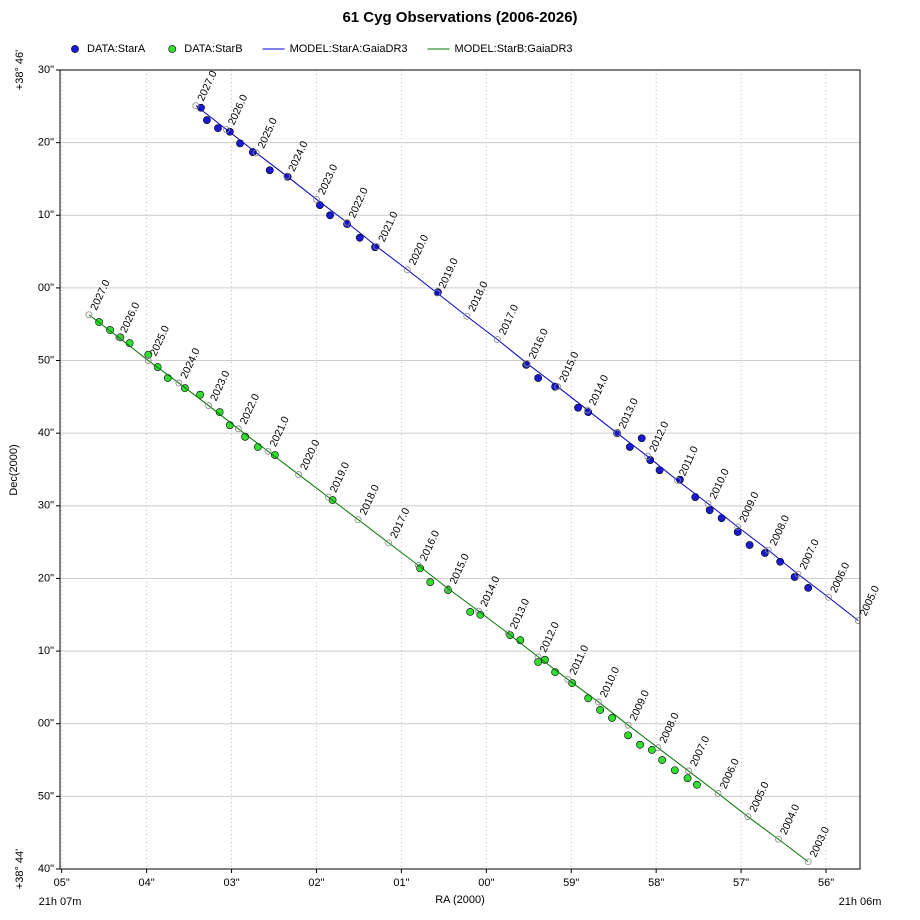 The image size is (920, 920). Describe the element at coordinates (46, 651) in the screenshot. I see `y-tick-label: 10"` at that location.